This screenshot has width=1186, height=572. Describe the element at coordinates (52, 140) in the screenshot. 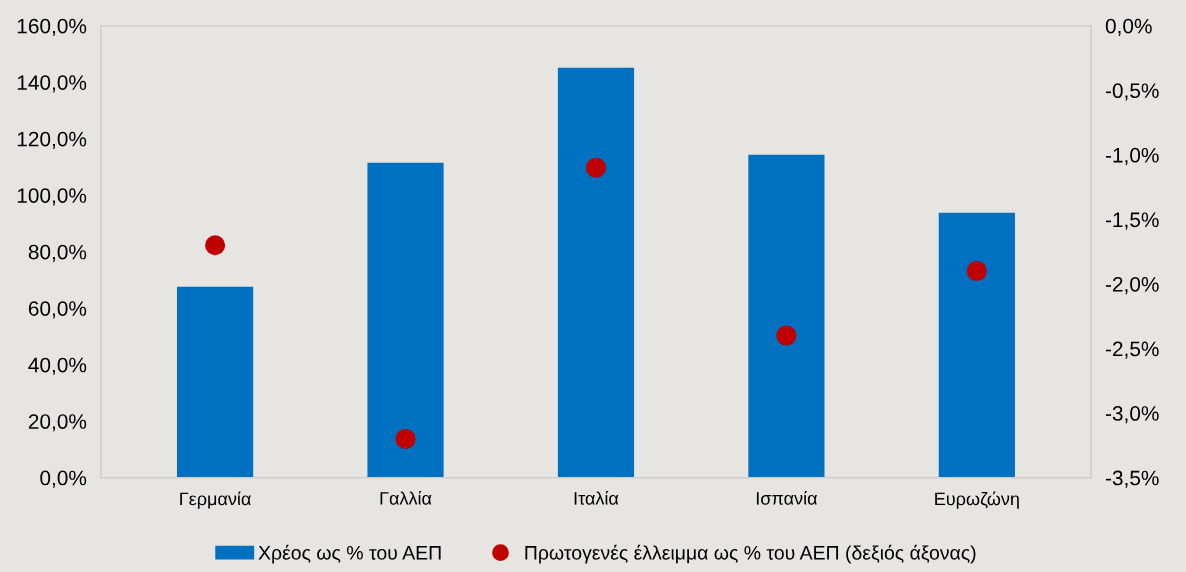

I see `y-tick-label: 120,0%` at that location.